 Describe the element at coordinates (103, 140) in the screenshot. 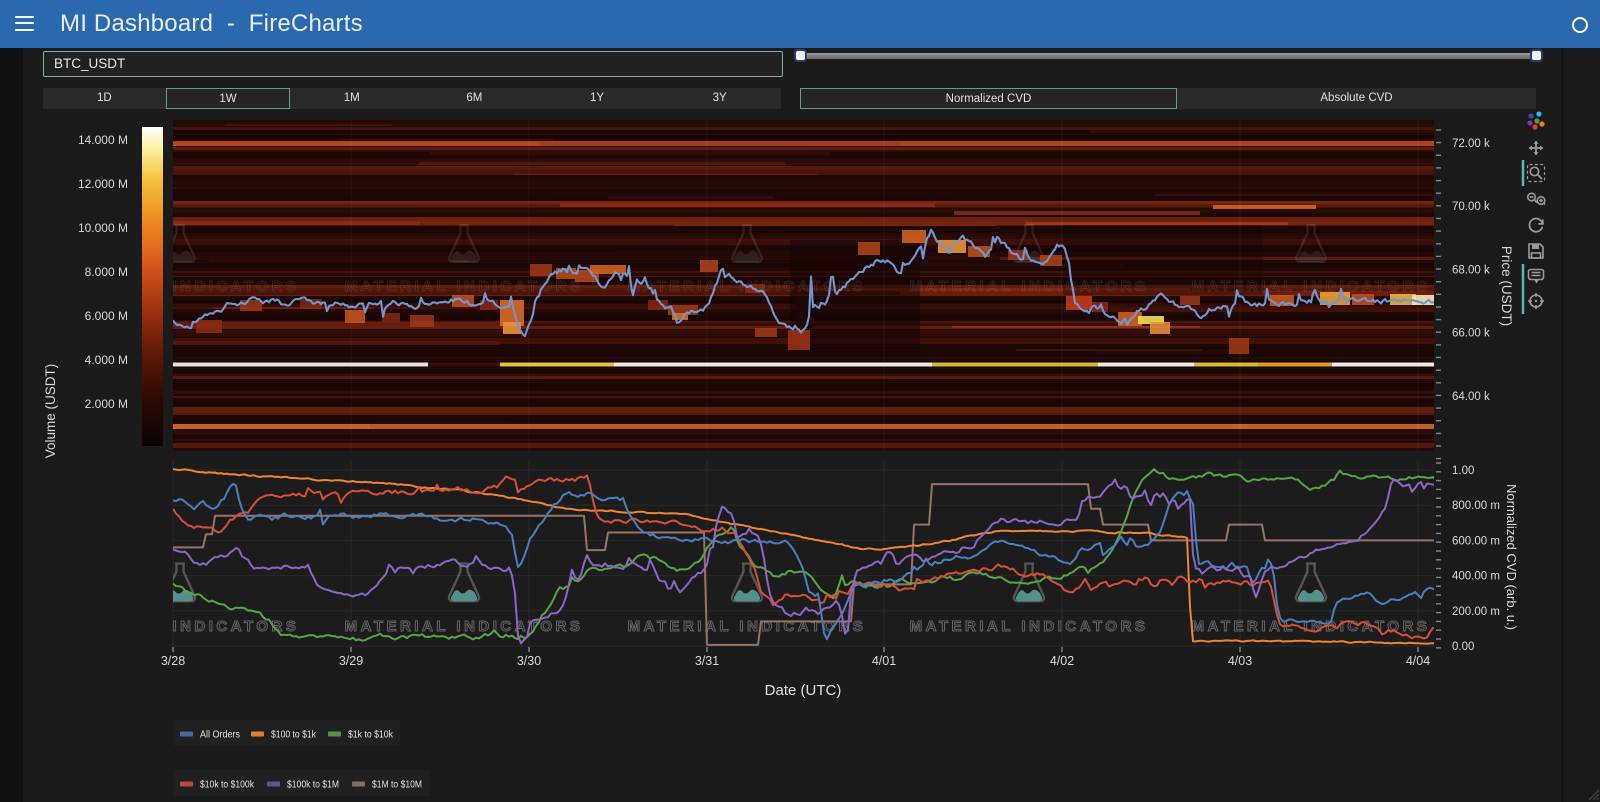

I see `svg-text: 14.000 M` at that location.